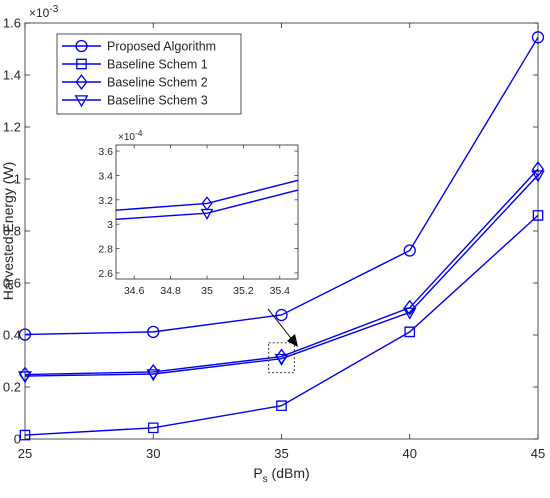  I want to click on legend-label: Baseline Schem 3, so click(157, 101).